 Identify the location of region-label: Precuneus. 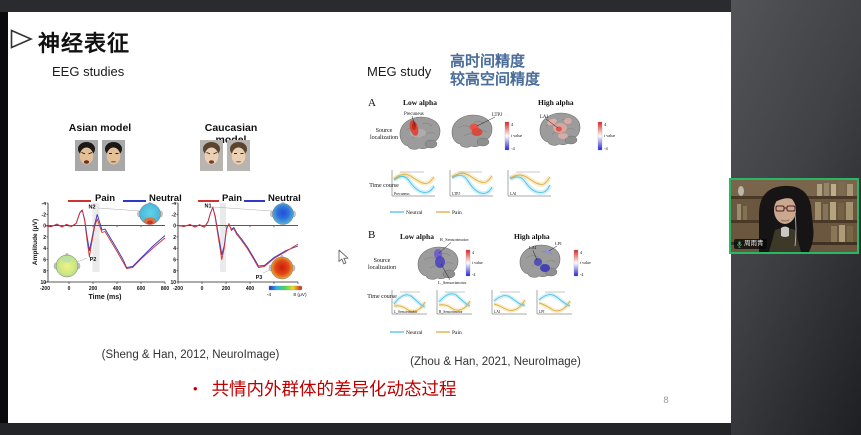
(402, 194).